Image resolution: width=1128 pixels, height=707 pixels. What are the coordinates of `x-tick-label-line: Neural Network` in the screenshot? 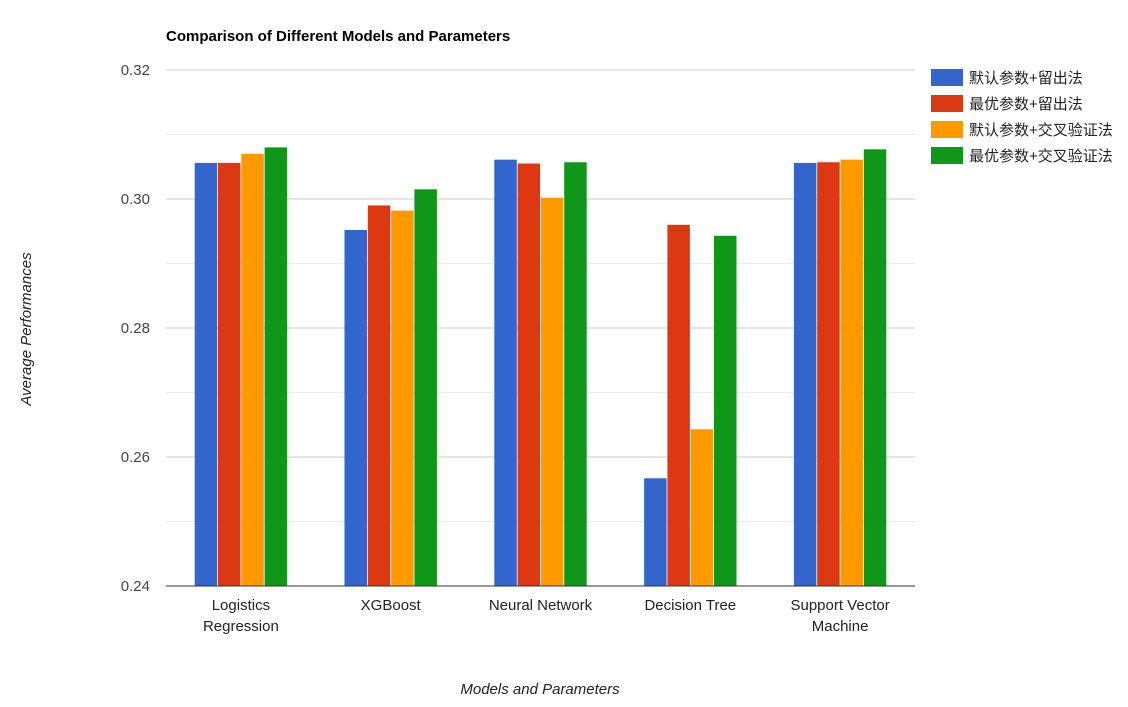 It's located at (541, 605).